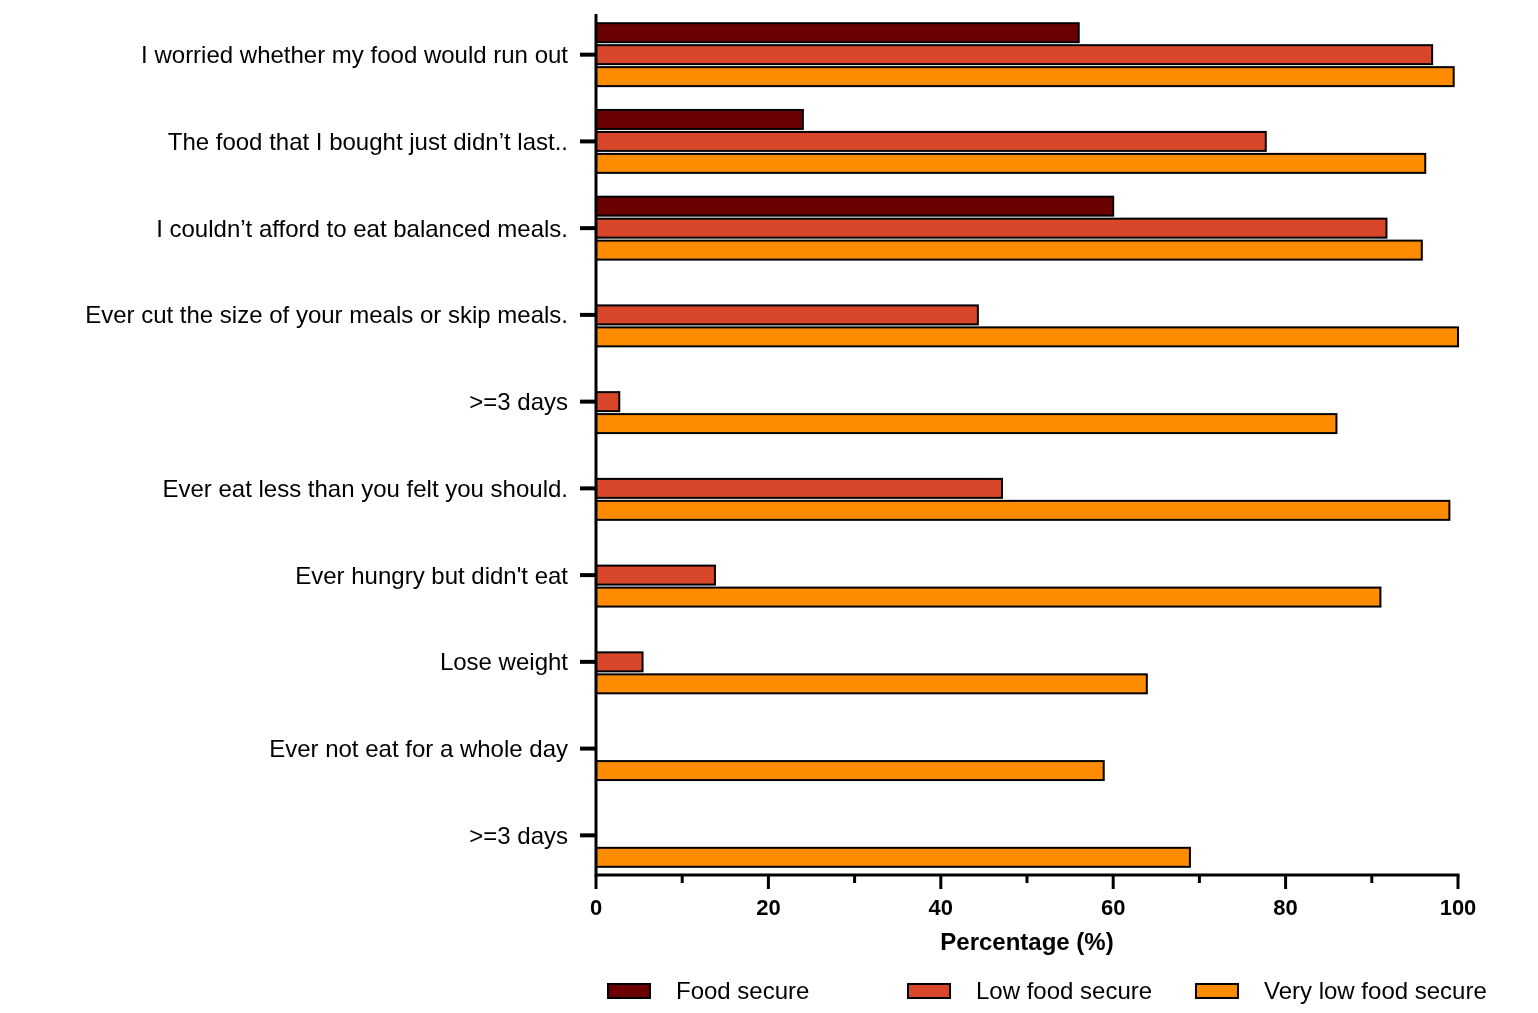 The image size is (1538, 1013). What do you see at coordinates (768, 907) in the screenshot?
I see `x-tick-label: 20` at bounding box center [768, 907].